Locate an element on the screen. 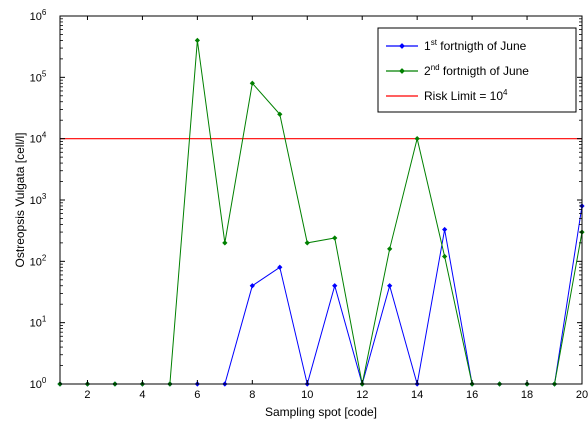  y-tick-label: 10⁶ is located at coordinates (38, 15).